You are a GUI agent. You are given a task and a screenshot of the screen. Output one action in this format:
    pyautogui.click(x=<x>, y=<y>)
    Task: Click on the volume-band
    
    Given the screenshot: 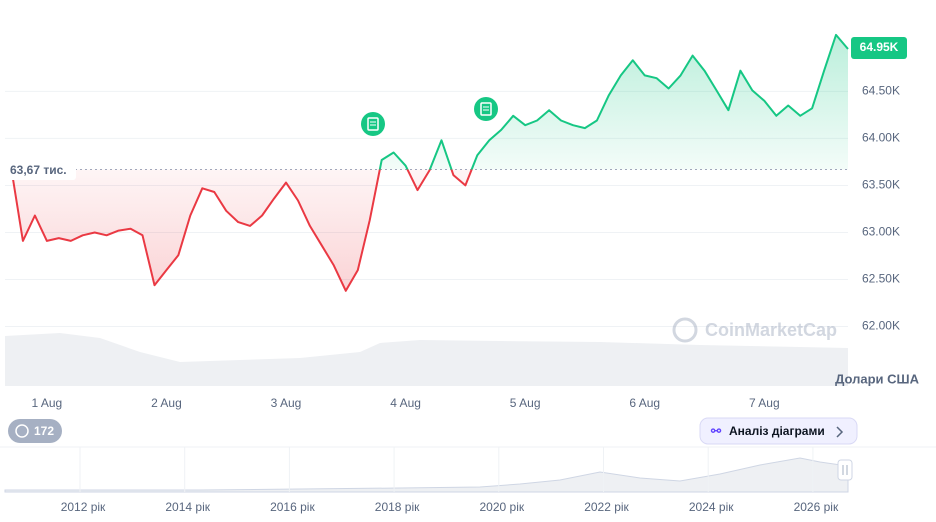 What is the action you would take?
    pyautogui.click(x=426, y=359)
    